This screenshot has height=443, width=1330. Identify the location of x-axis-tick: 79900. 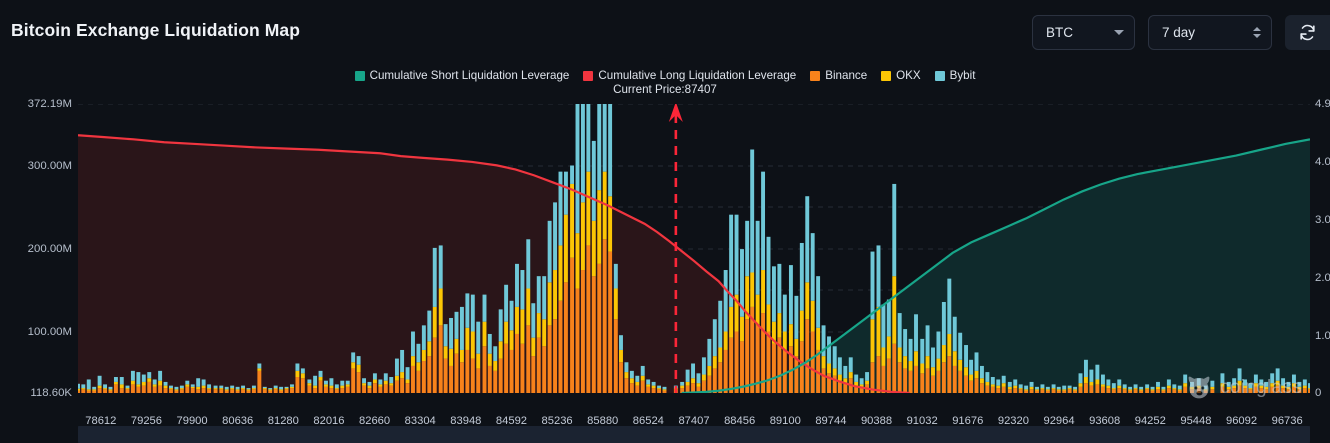
(192, 421).